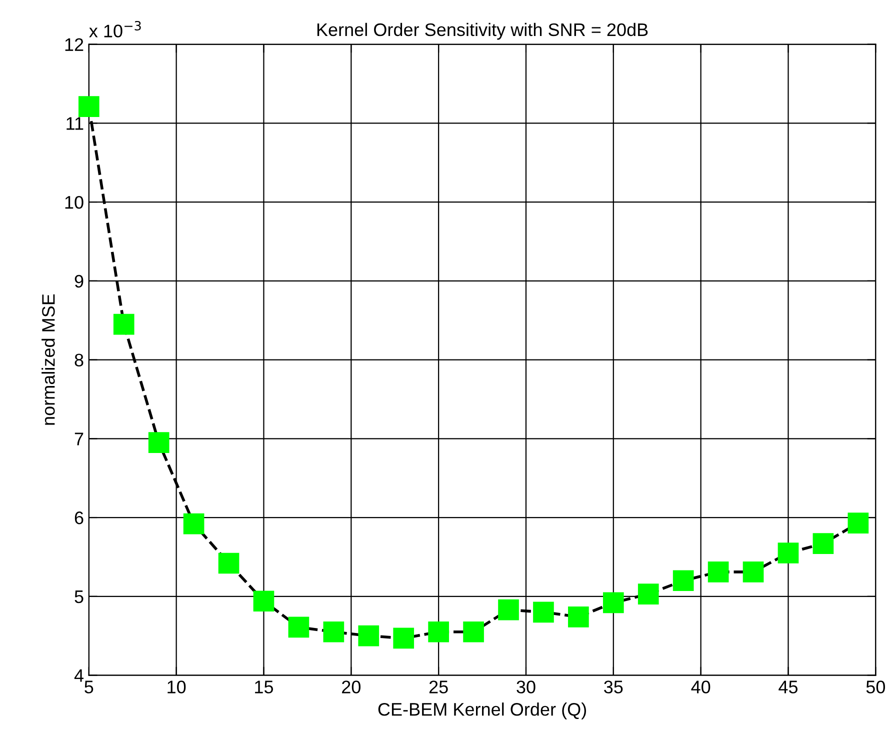  Describe the element at coordinates (89, 687) in the screenshot. I see `x-tick-label: 5` at that location.